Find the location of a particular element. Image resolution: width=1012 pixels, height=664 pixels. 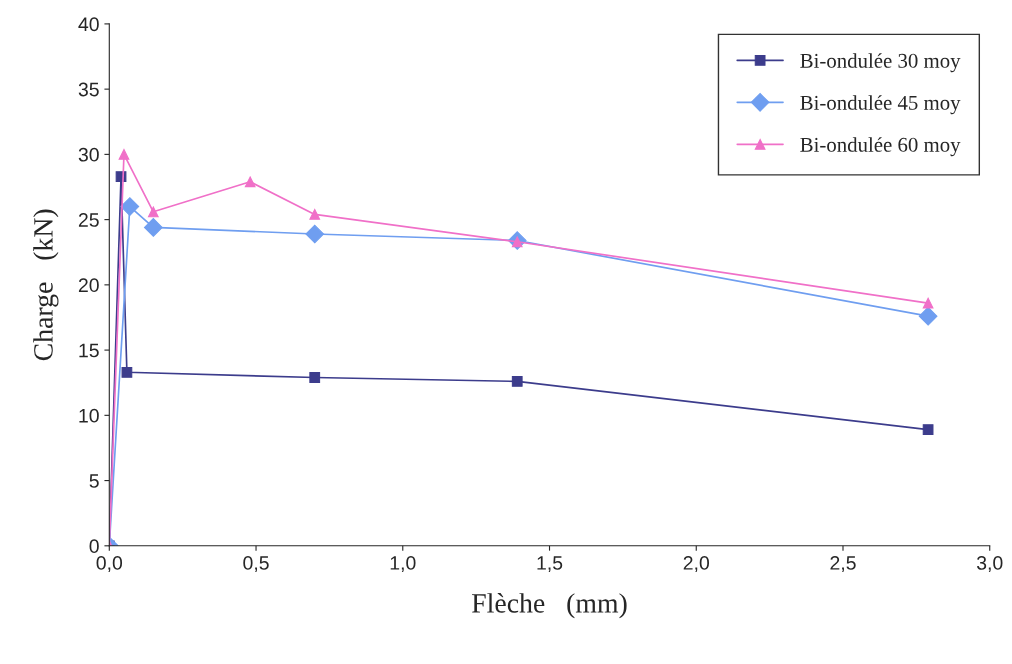

y-tick-label: 25 is located at coordinates (88, 220).